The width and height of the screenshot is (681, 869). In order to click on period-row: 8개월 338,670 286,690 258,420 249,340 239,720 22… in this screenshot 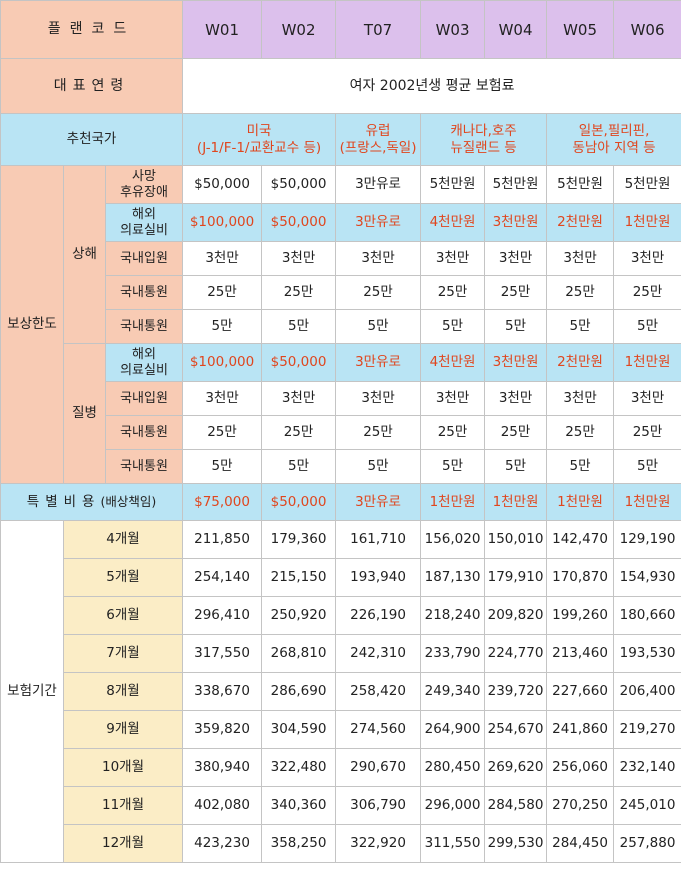, I will do `click(341, 691)`.